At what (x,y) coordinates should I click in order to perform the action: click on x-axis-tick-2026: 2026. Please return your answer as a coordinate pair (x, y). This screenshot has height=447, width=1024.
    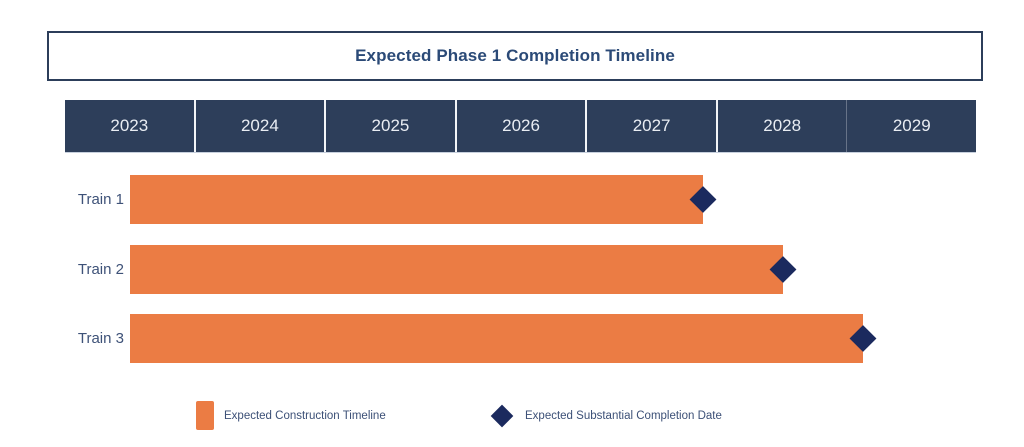
    Looking at the image, I should click on (522, 126).